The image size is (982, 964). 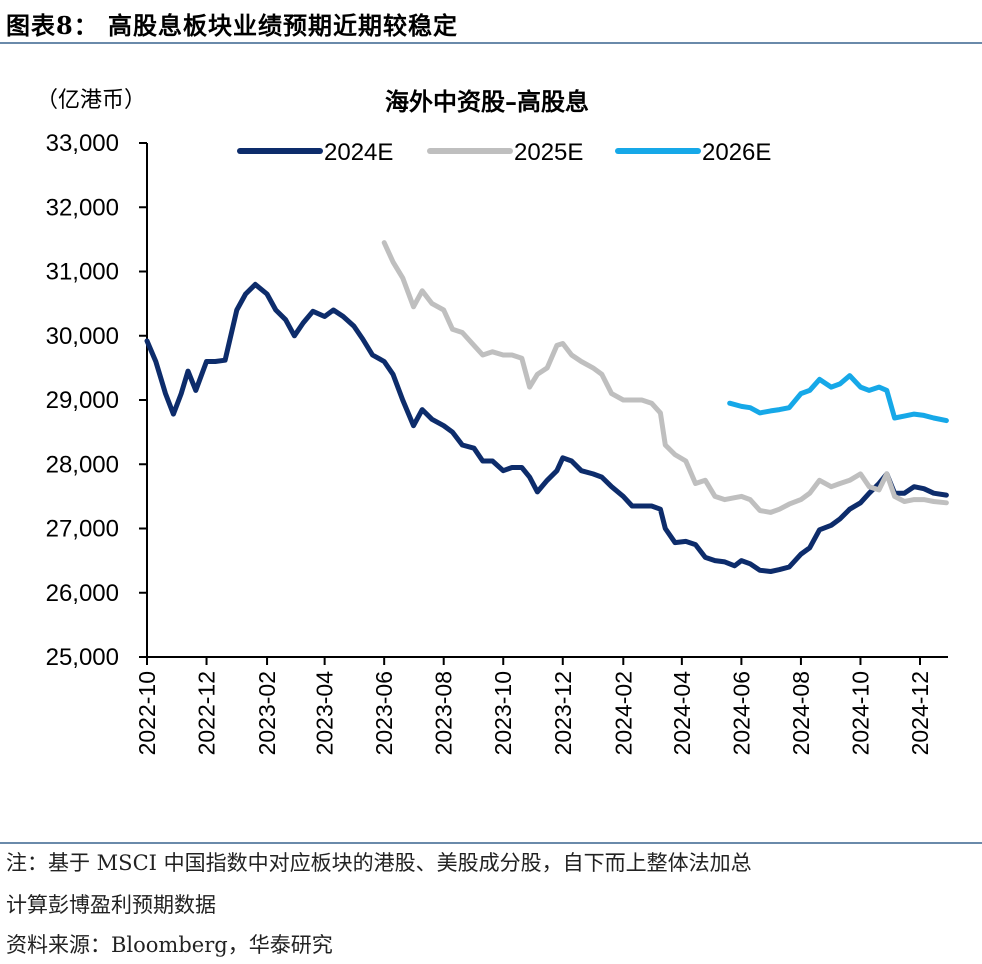 I want to click on y-tick-label: 33,000, so click(x=82, y=143).